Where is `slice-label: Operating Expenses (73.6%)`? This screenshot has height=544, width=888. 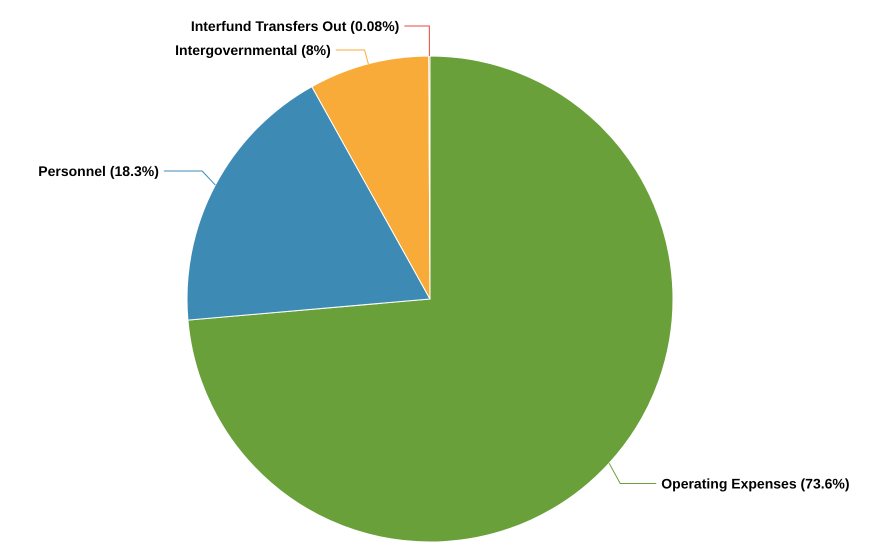 slice-label: Operating Expenses (73.6%) is located at coordinates (755, 483).